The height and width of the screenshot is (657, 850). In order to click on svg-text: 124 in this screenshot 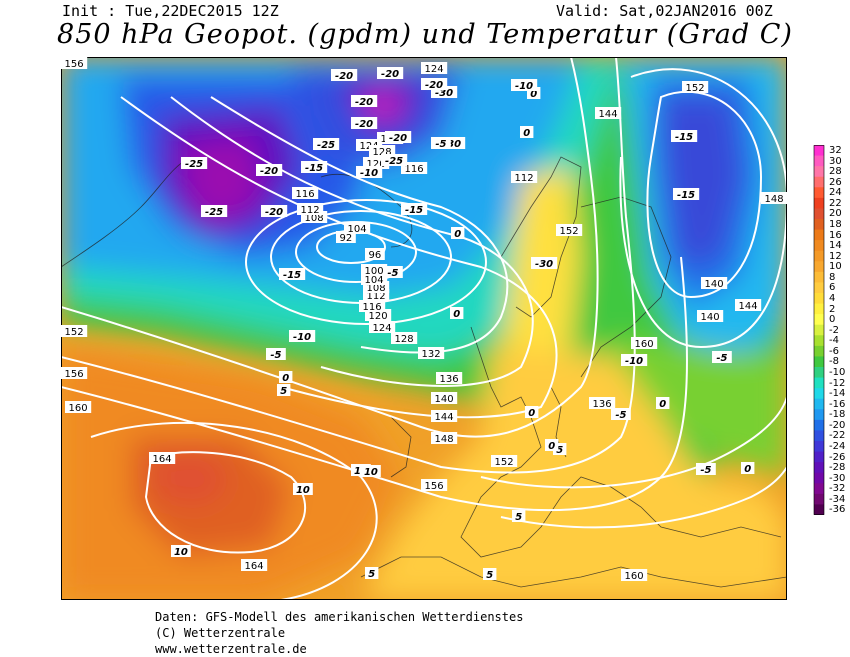, I will do `click(434, 69)`.